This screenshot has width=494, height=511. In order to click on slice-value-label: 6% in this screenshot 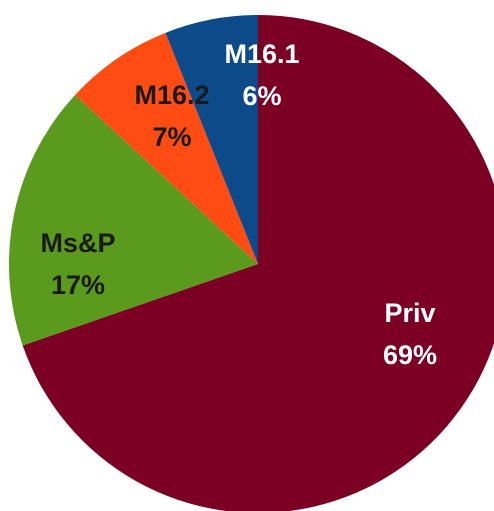, I will do `click(261, 96)`.